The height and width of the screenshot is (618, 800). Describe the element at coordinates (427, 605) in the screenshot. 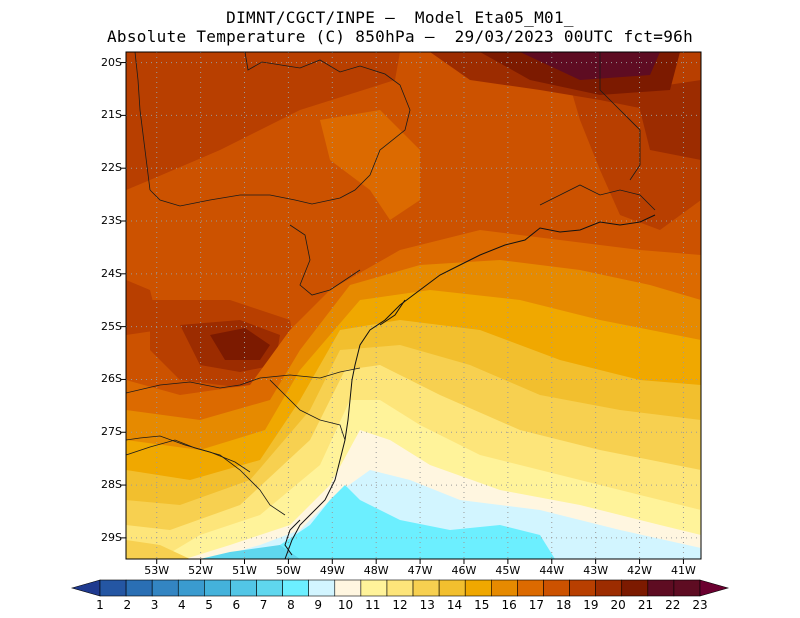

I see `colorbar-label: 13` at that location.